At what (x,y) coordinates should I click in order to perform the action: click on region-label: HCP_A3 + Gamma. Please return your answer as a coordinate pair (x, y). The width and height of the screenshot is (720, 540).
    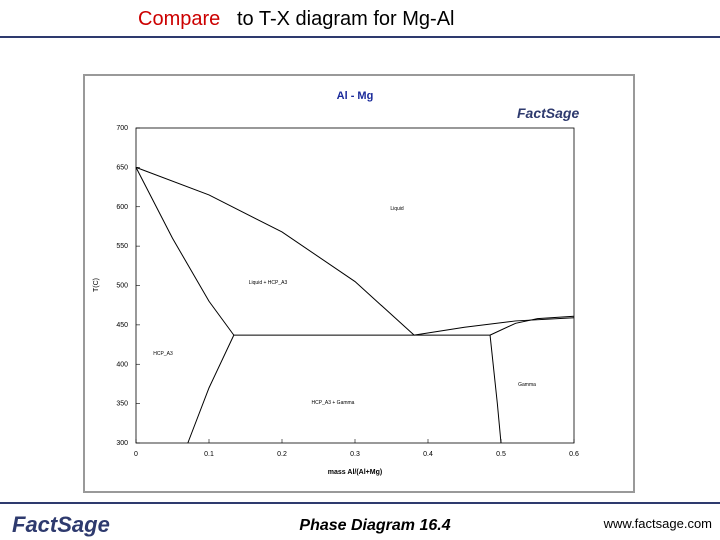
    Looking at the image, I should click on (333, 403).